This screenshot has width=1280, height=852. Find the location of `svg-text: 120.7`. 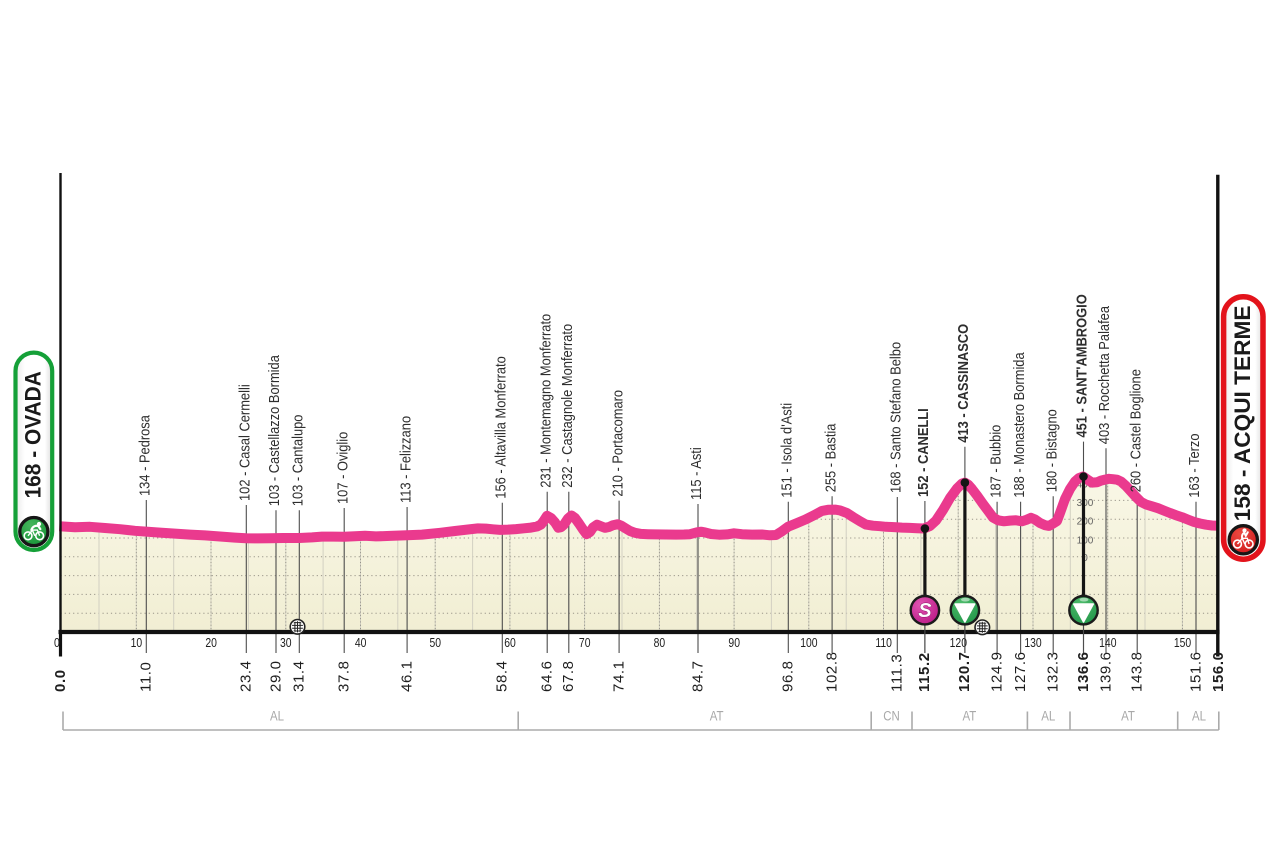

svg-text: 120.7 is located at coordinates (964, 671).